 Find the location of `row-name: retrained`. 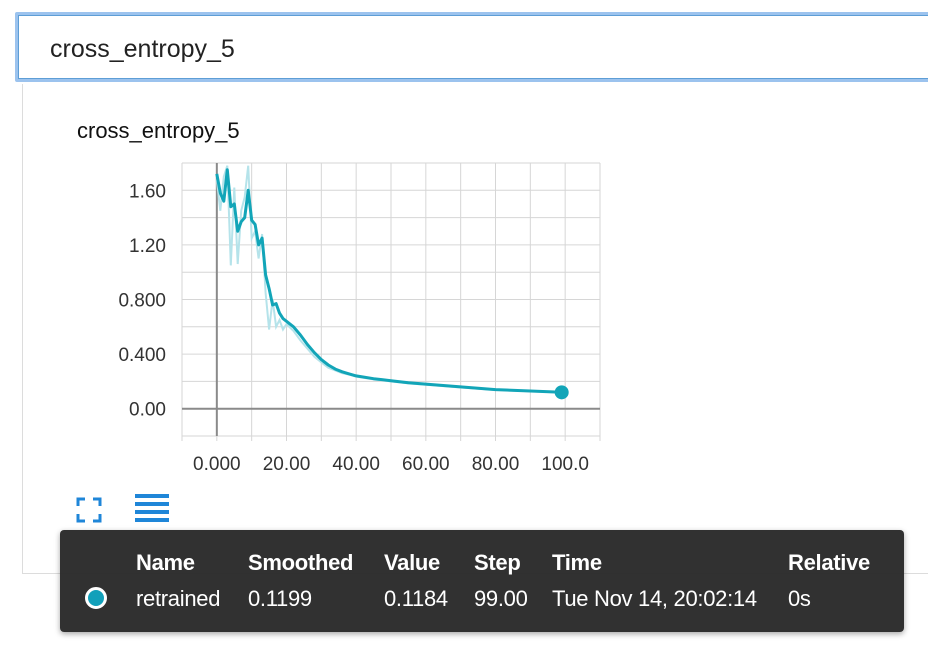

row-name: retrained is located at coordinates (178, 598).